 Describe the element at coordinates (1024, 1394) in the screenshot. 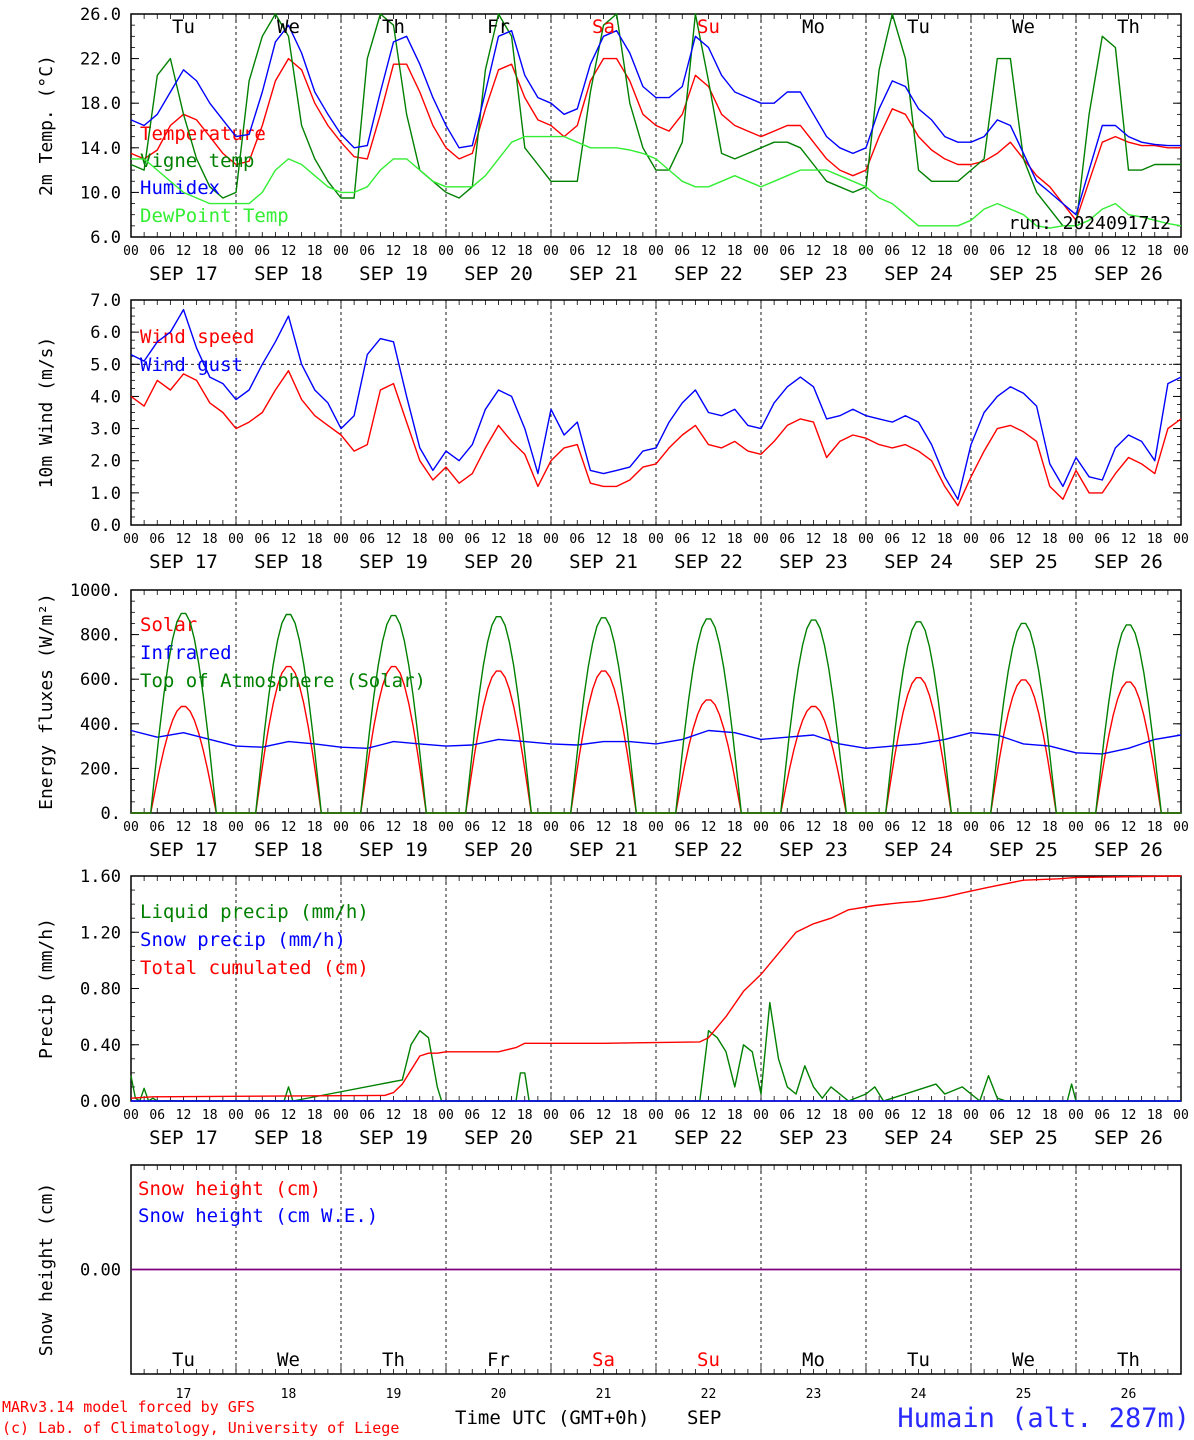

I see `day-number-label: 25` at that location.